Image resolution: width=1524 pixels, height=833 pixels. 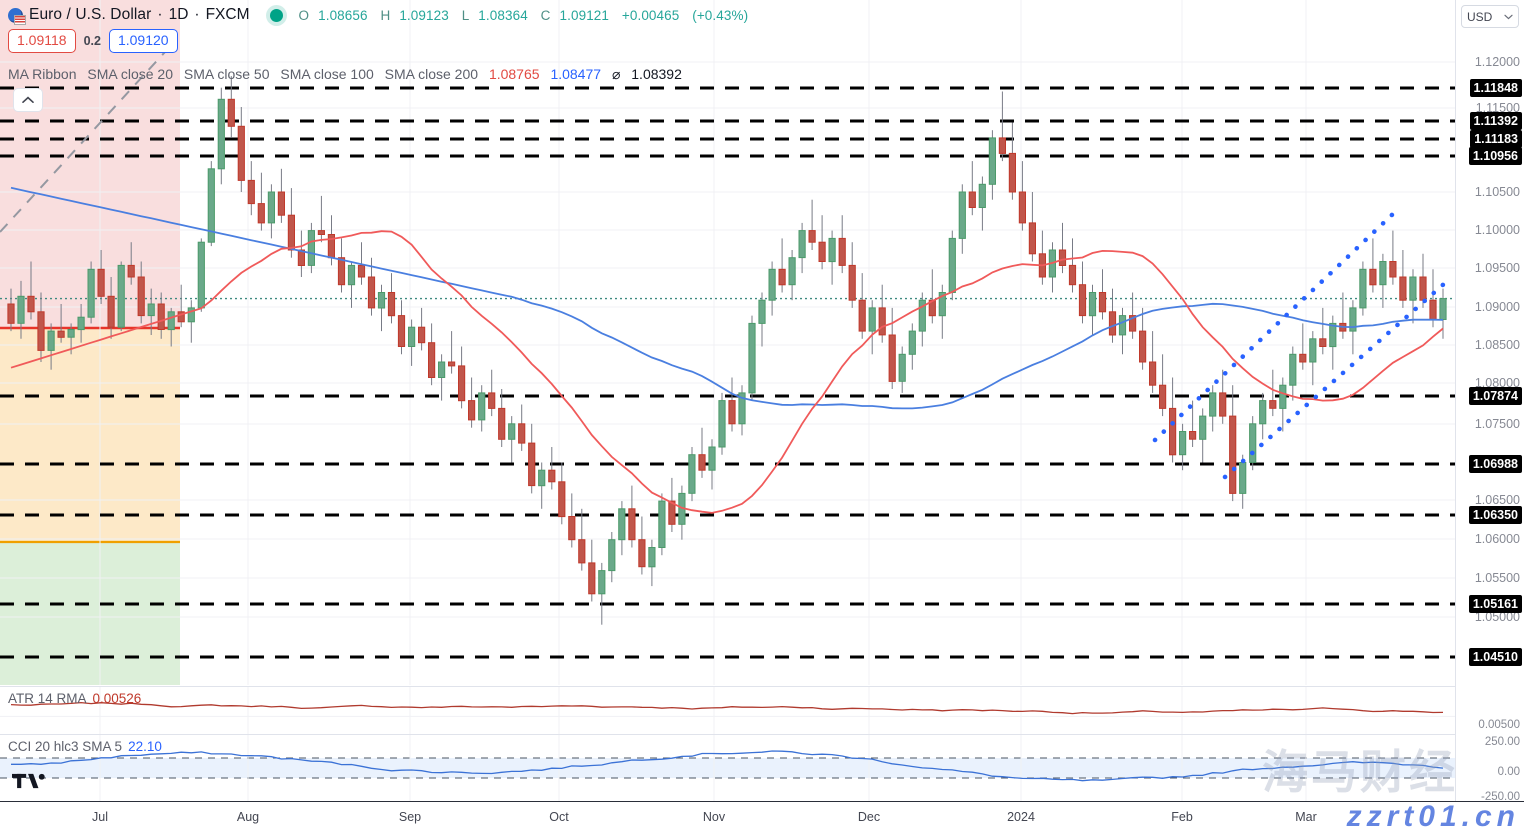 What do you see at coordinates (1495, 604) in the screenshot?
I see `price-level-label: 1.05161` at bounding box center [1495, 604].